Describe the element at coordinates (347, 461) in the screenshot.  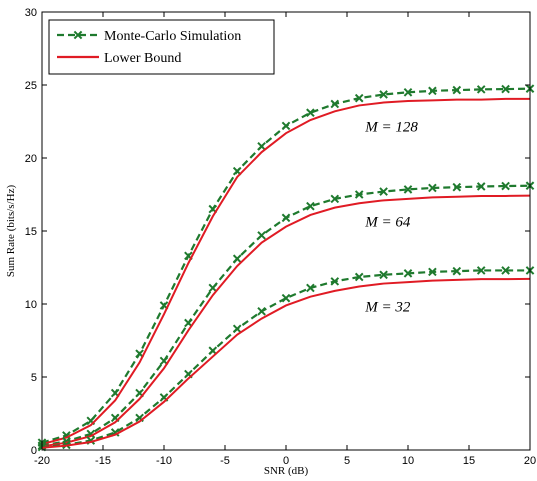
I see `x-tick-label: 5` at that location.